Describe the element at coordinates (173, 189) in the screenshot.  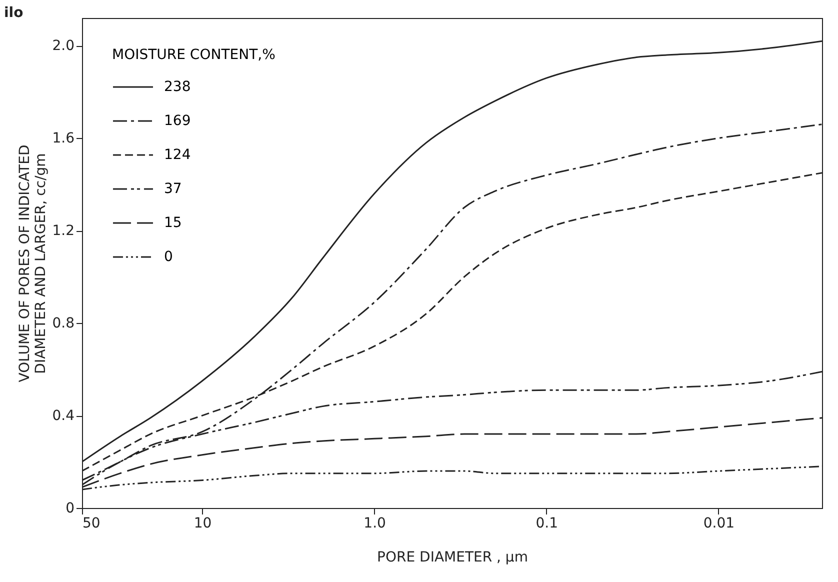
I see `legend-label: 37` at that location.